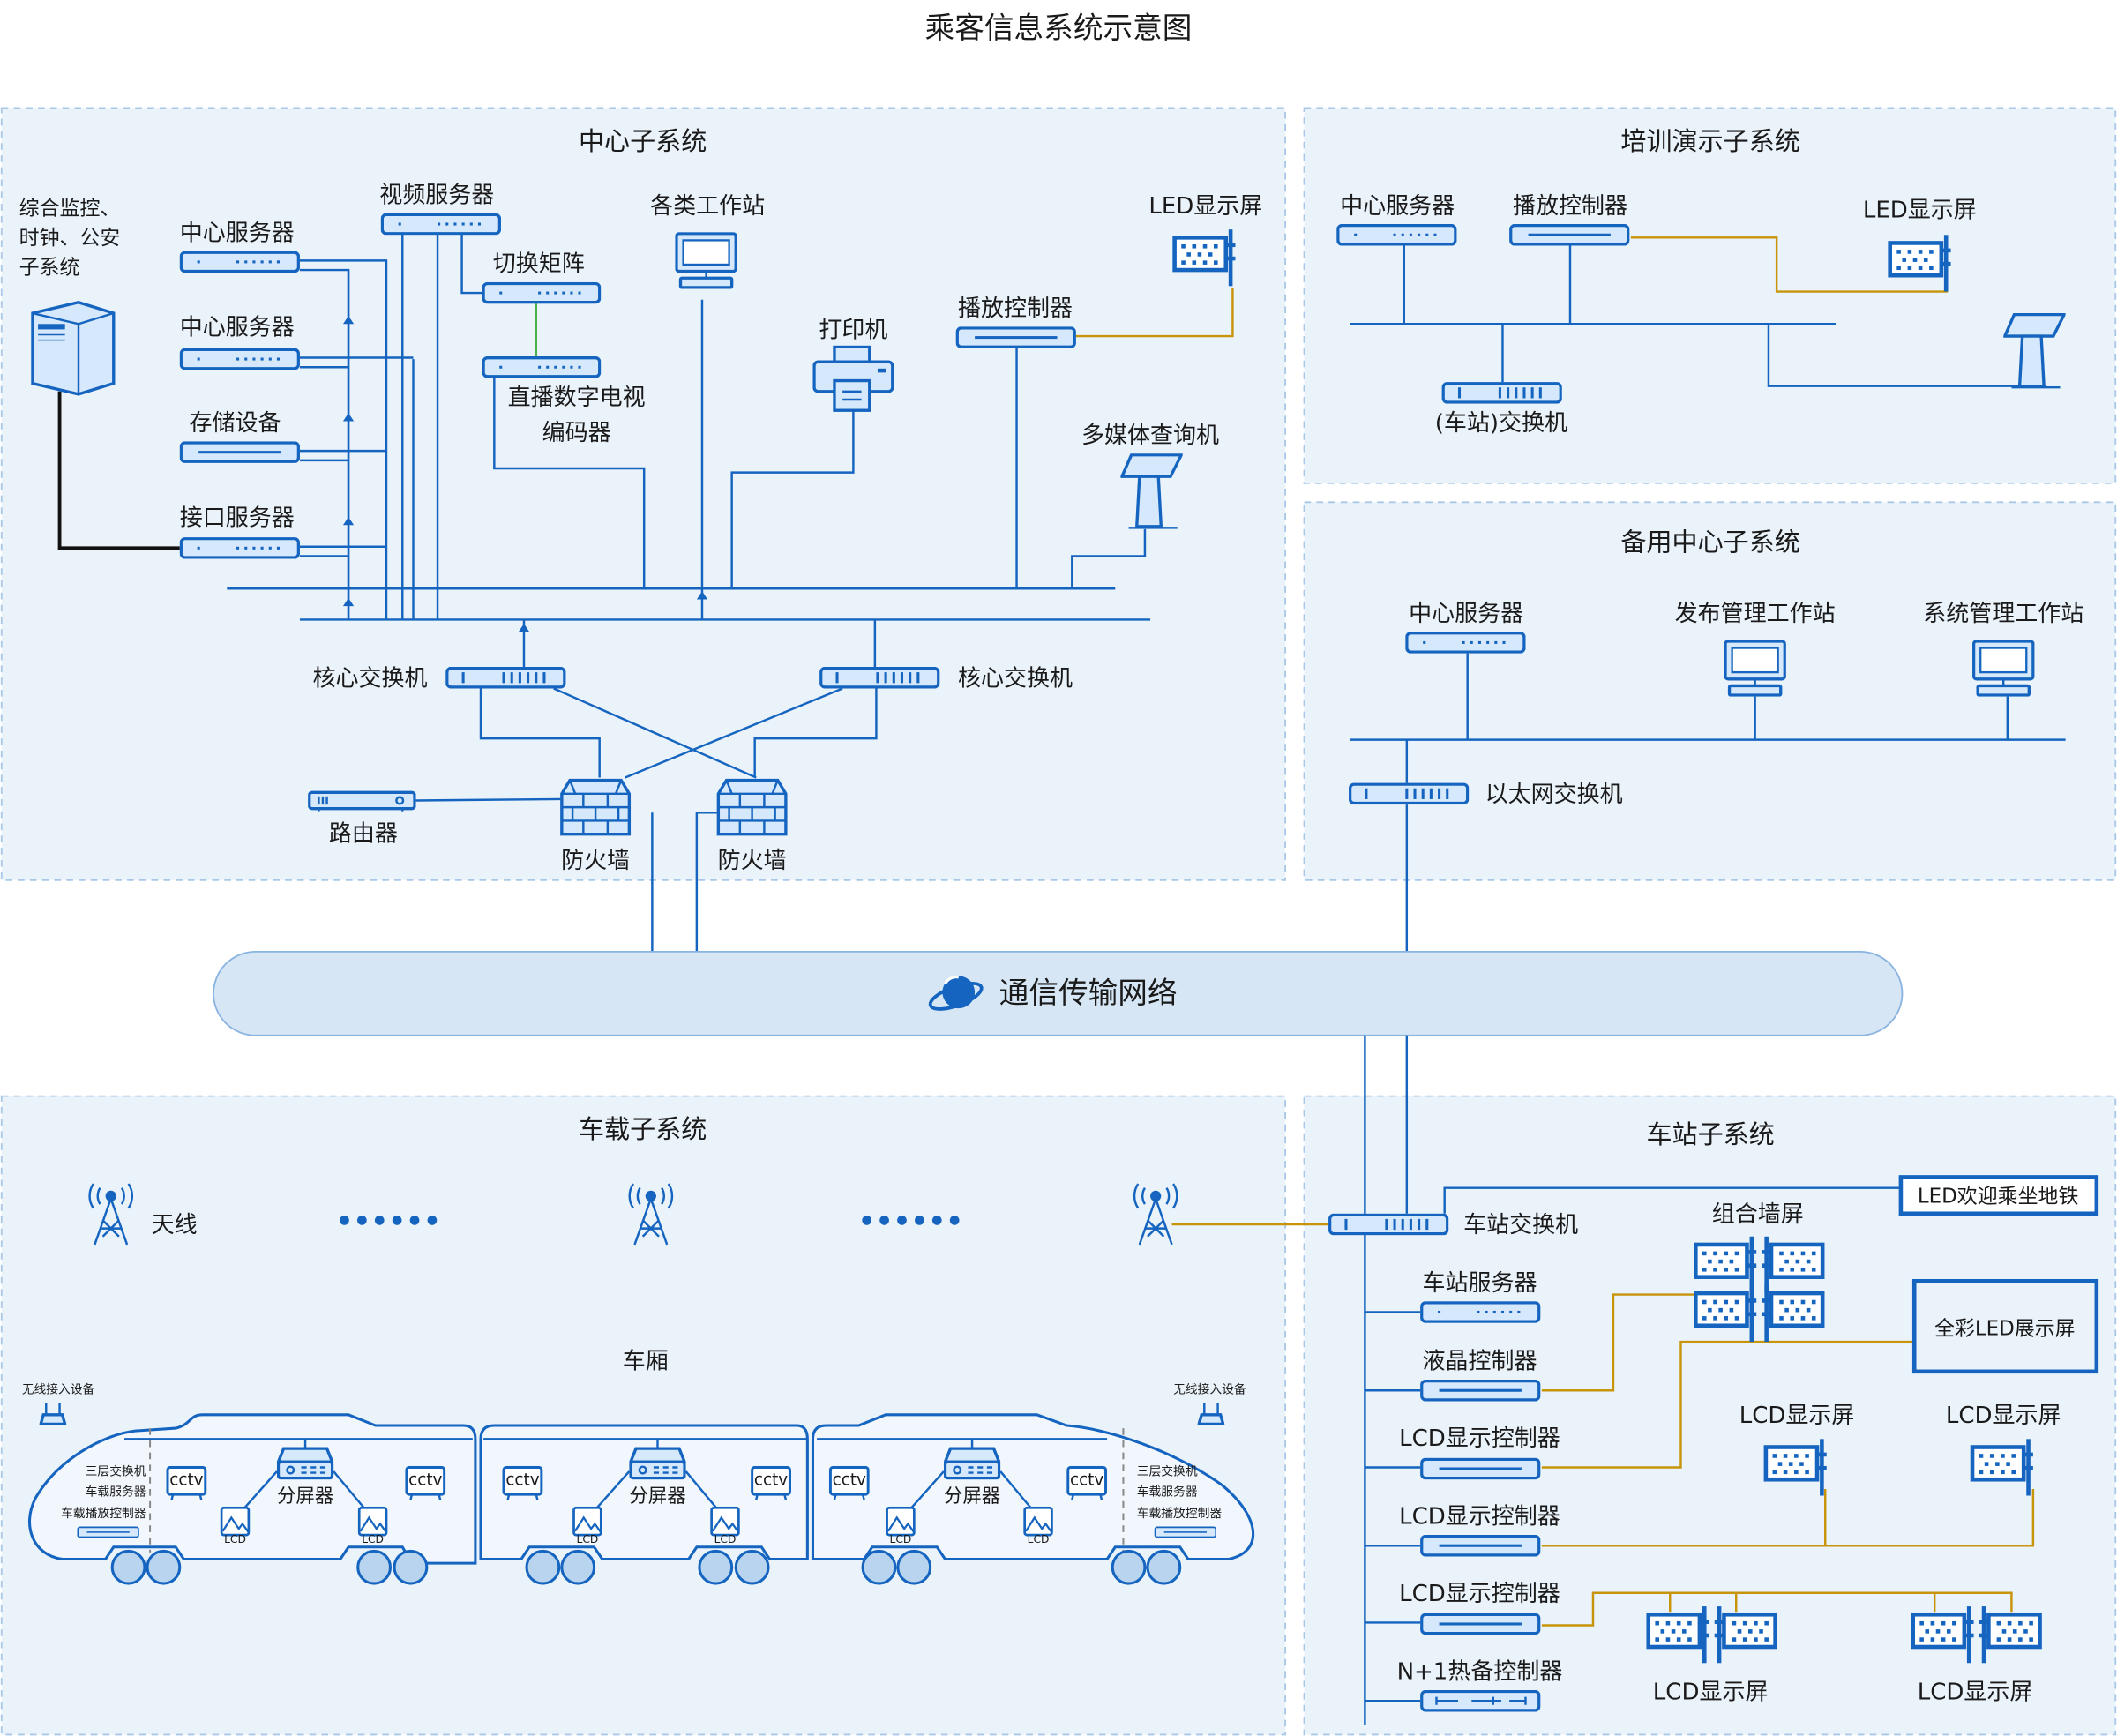  Describe the element at coordinates (1150, 436) in the screenshot. I see `kiosk-label: 多媒体查询机` at that location.